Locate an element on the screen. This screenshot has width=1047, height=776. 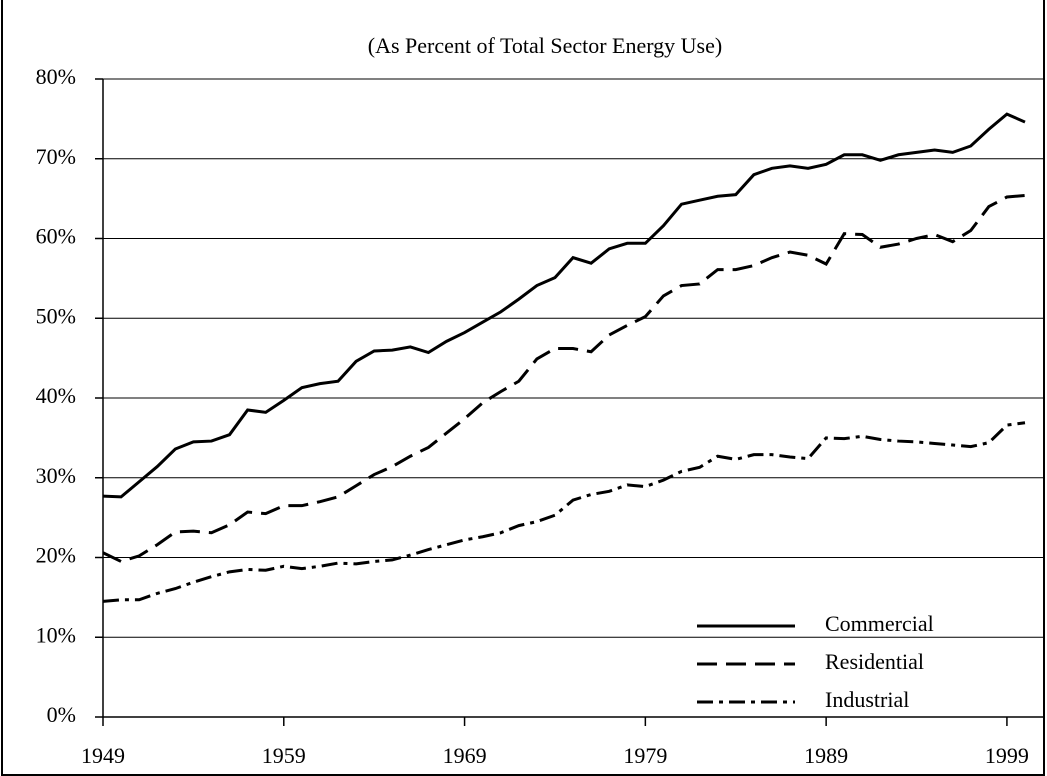
x-tick-label: 1979 is located at coordinates (645, 755).